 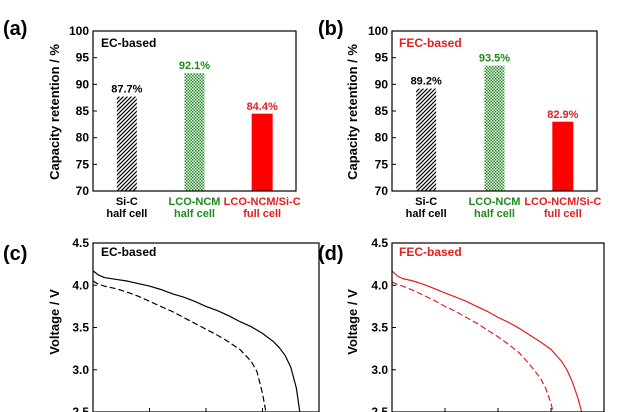 What do you see at coordinates (262, 107) in the screenshot?
I see `value-label: 84.4%` at bounding box center [262, 107].